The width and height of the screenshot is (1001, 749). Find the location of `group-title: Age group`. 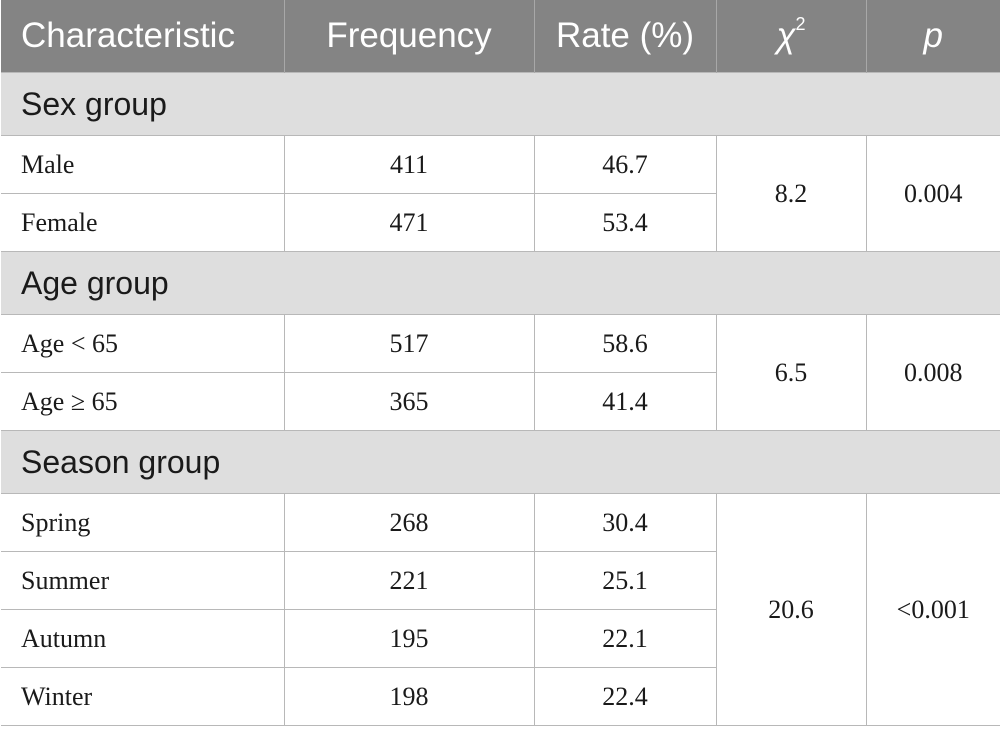

group-title: Age group is located at coordinates (500, 283).